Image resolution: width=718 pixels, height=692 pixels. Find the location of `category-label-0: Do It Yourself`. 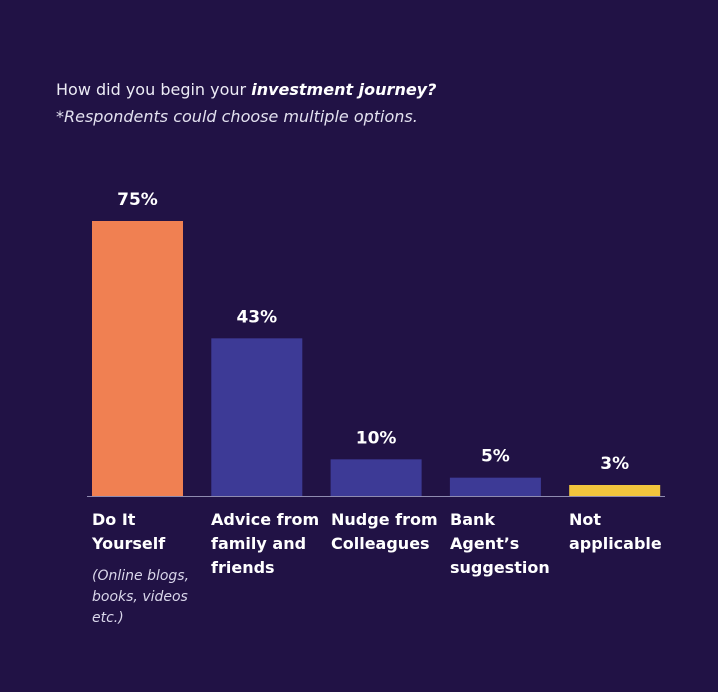

category-label-0: Do It Yourself is located at coordinates (129, 531).